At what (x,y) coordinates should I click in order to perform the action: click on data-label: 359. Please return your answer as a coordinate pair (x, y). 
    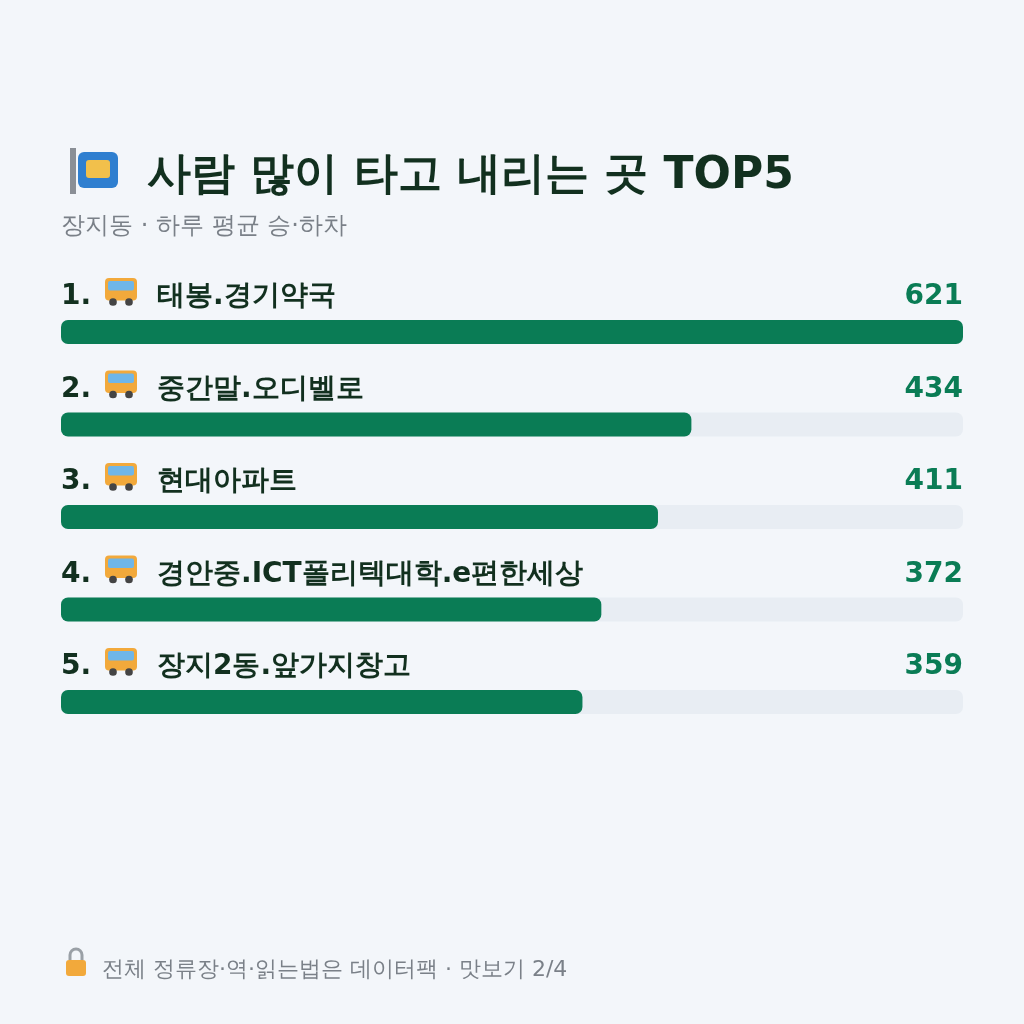
    Looking at the image, I should click on (933, 664).